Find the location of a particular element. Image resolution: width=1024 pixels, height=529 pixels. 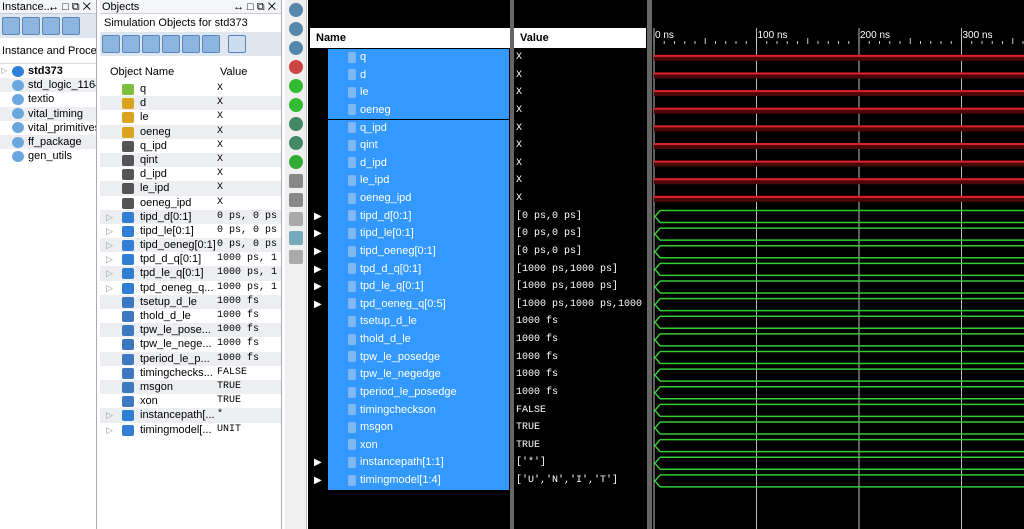

object-row: timingchecks... FALSE is located at coordinates (190, 373).